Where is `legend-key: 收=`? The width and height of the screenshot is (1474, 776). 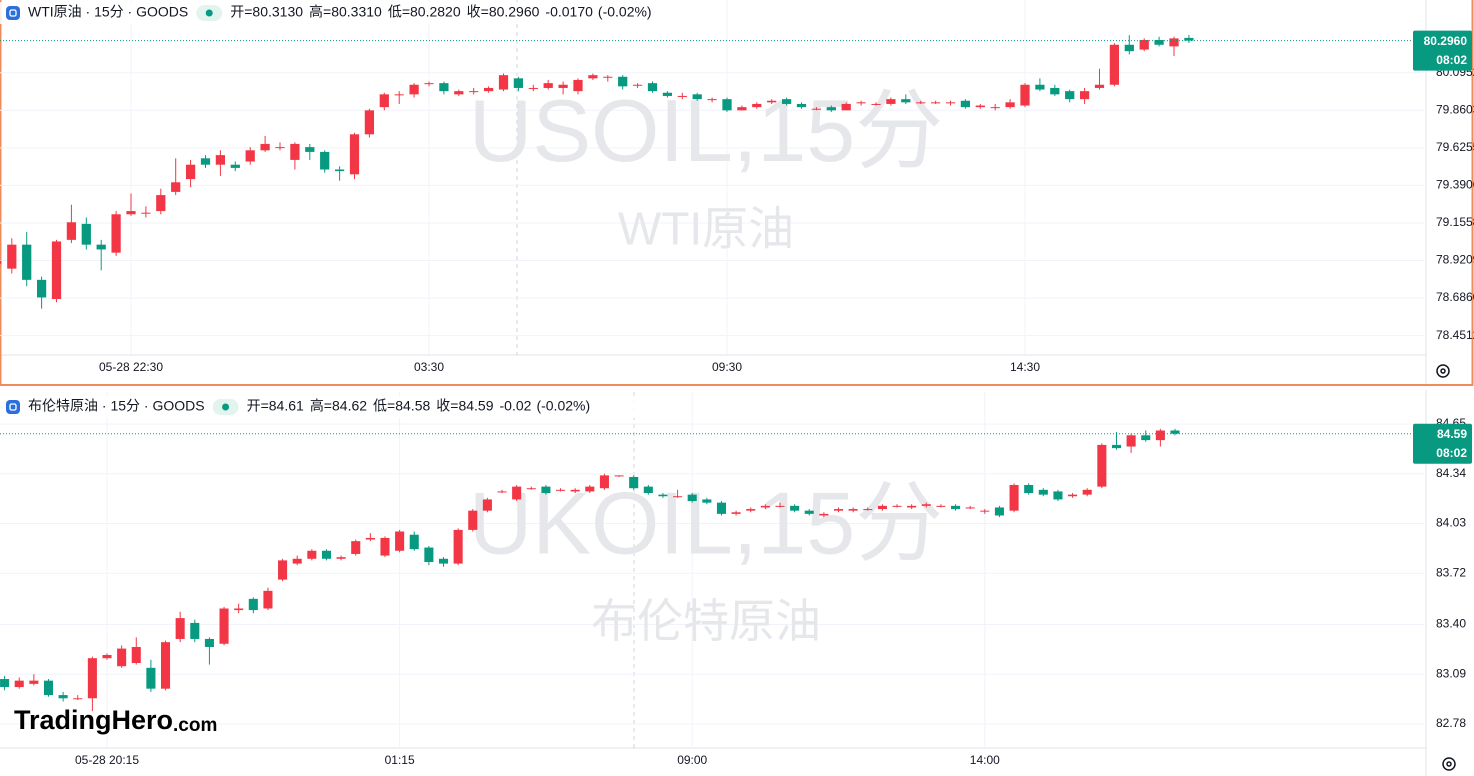 legend-key: 收= is located at coordinates (478, 12).